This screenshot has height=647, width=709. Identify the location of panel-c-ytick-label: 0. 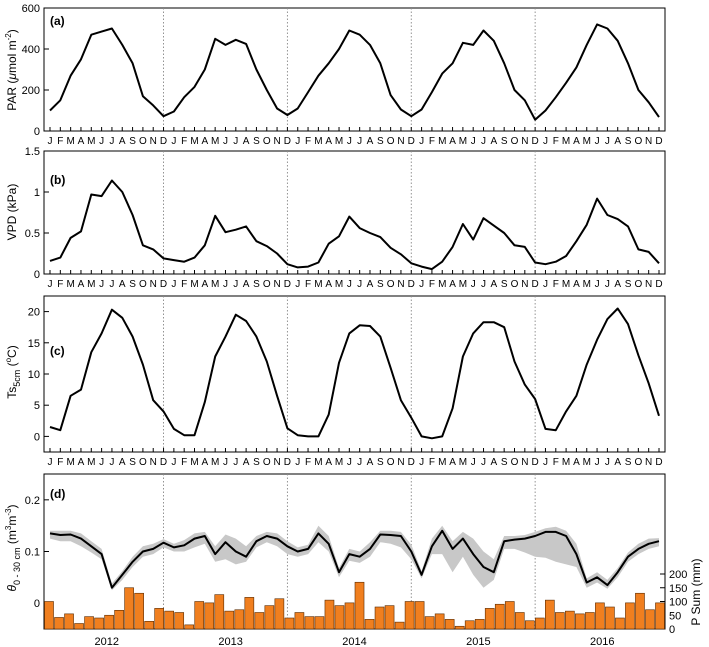
(37, 437).